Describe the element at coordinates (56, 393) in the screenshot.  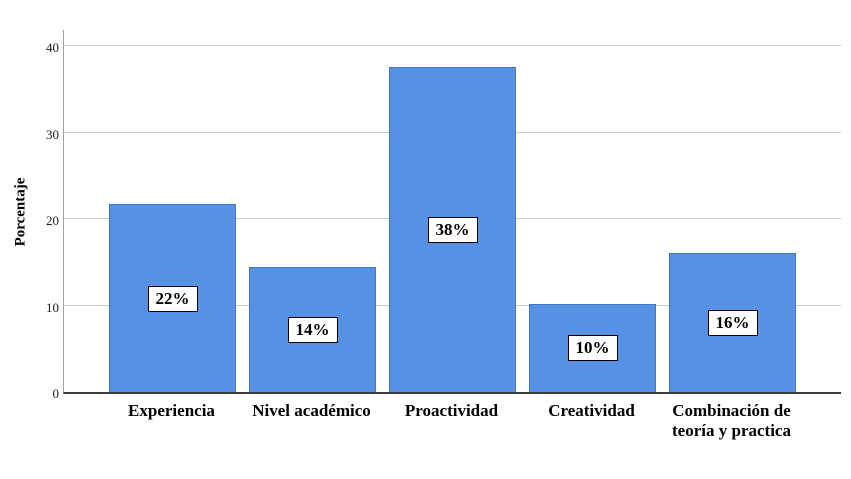
I see `y-tick-label-0: 0` at that location.